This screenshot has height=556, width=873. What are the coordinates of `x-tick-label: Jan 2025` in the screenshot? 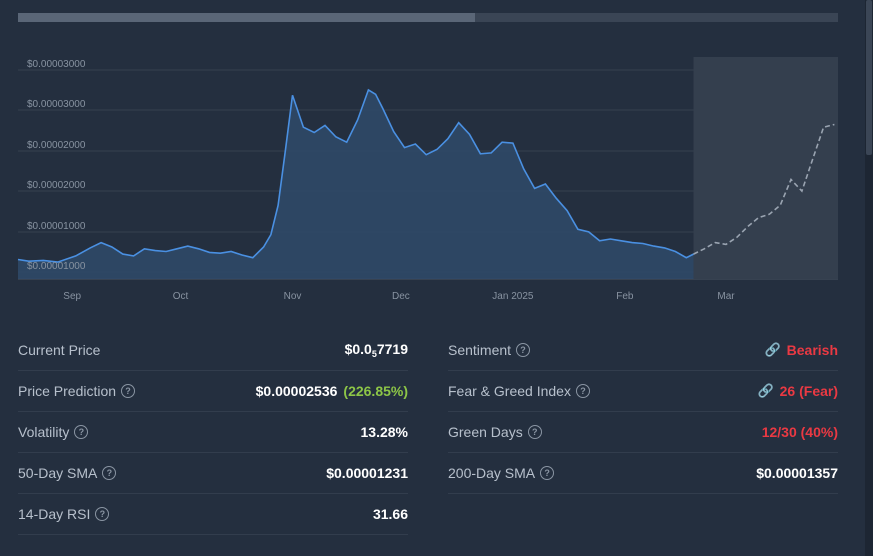 It's located at (513, 296).